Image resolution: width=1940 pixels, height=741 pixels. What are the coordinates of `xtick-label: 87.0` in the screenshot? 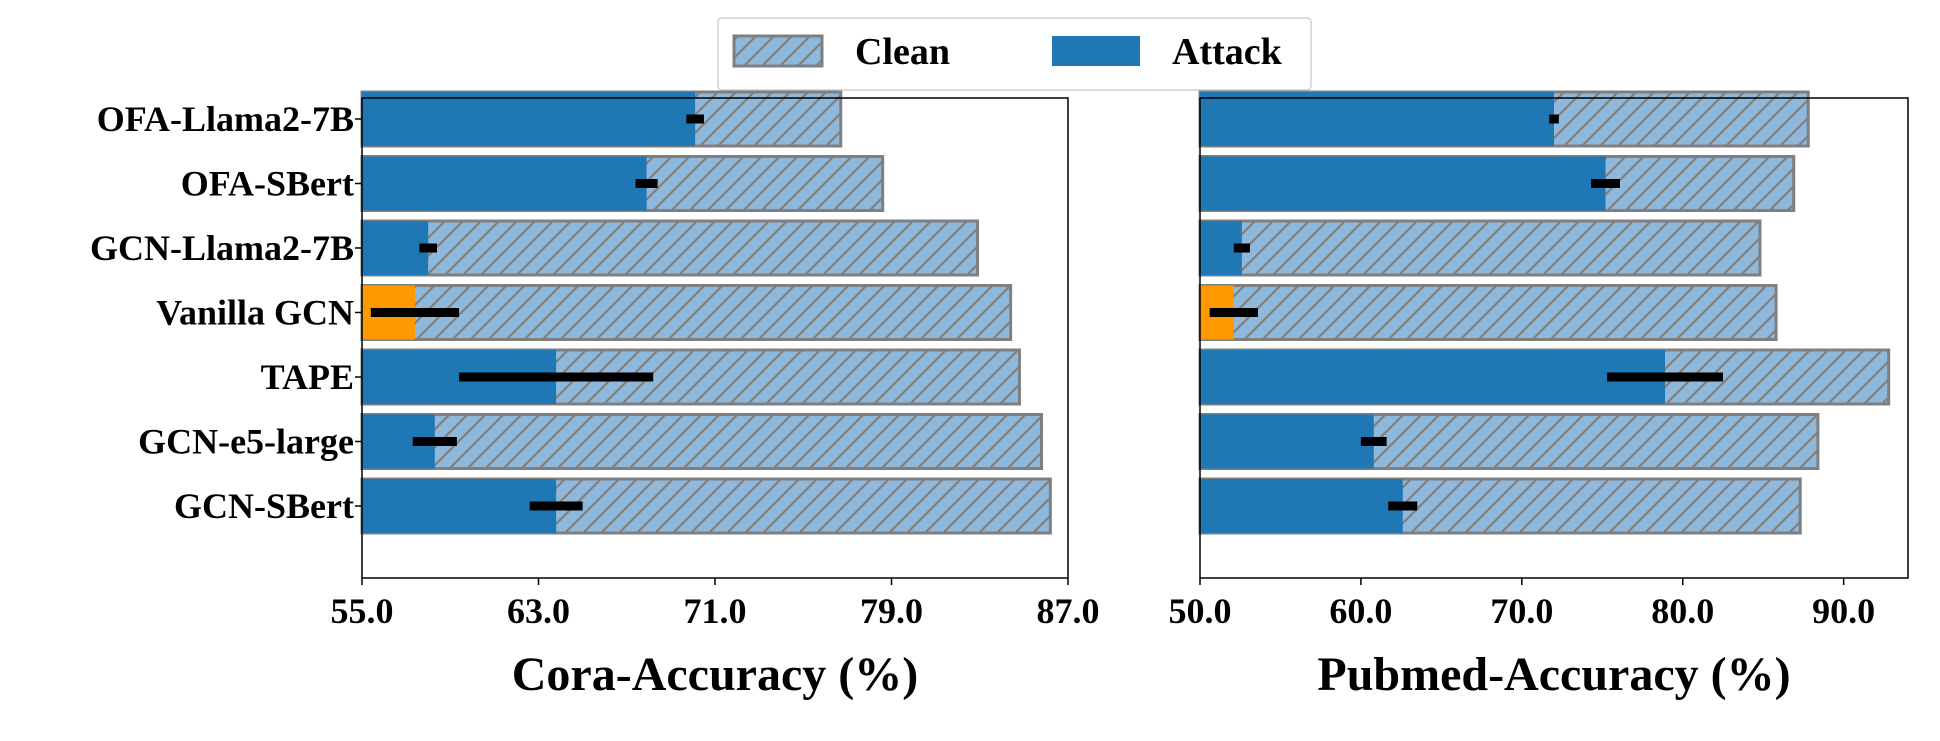 It's located at (1068, 611).